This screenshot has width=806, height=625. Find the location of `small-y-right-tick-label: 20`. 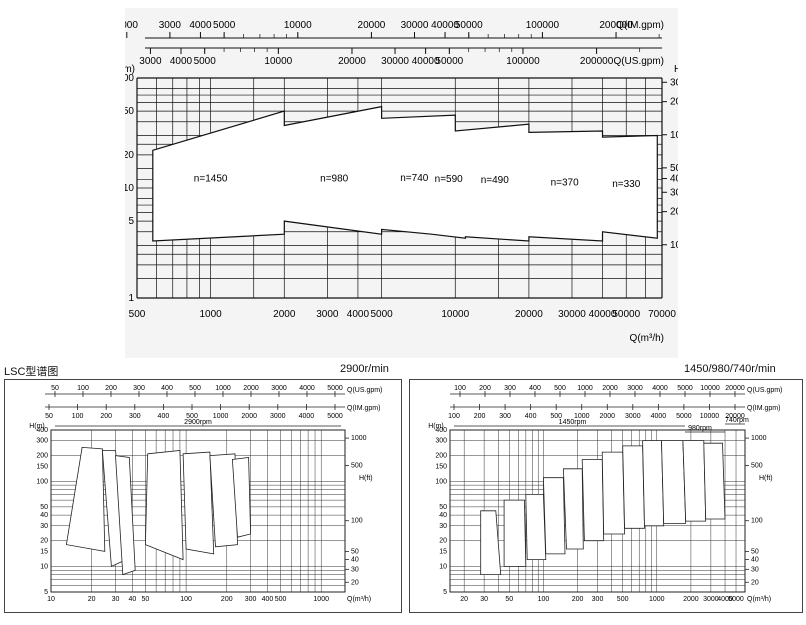

small-y-right-tick-label: 20 is located at coordinates (755, 582).